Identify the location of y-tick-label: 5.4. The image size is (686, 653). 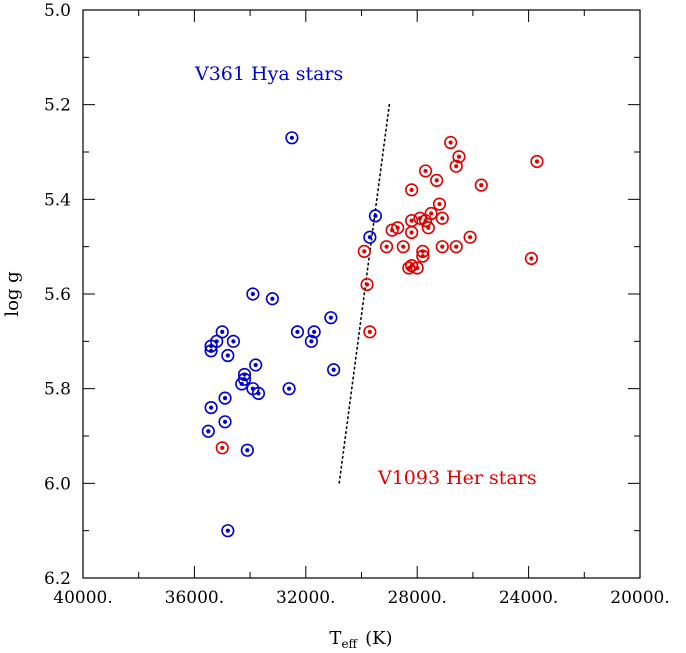
(57, 200).